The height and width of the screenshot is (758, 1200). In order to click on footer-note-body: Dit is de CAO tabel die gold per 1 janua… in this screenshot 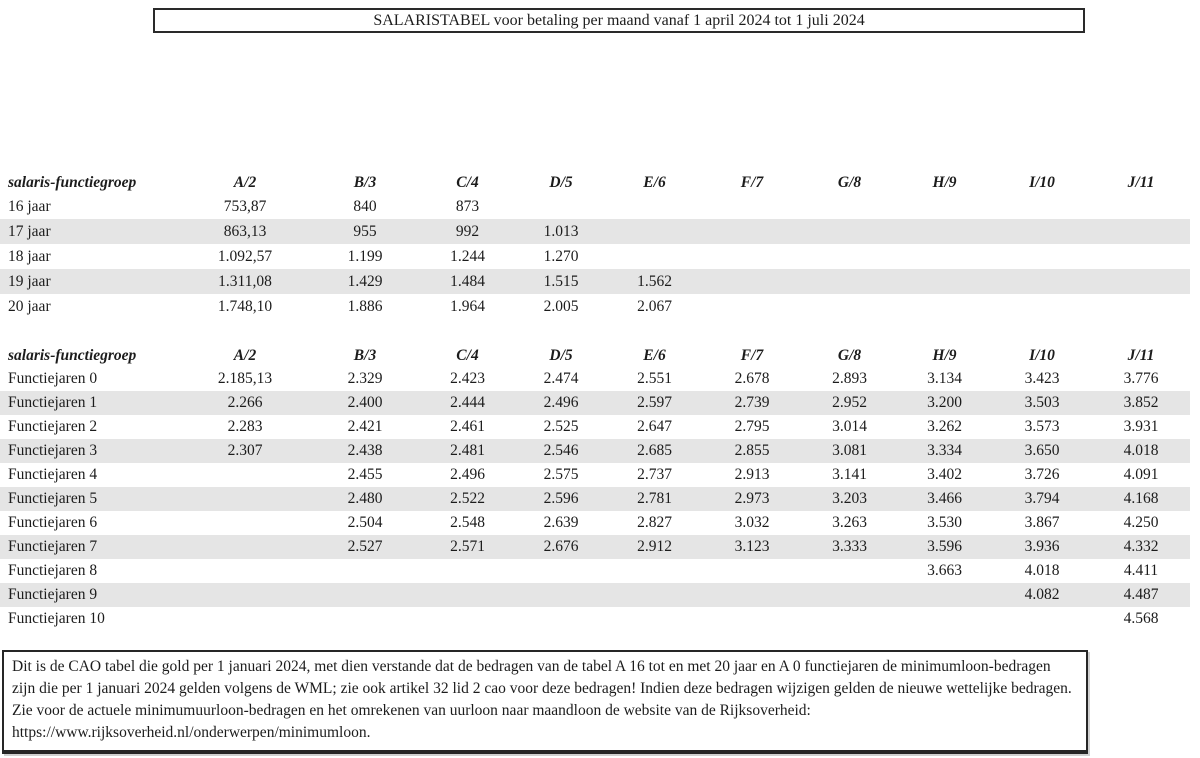, I will do `click(542, 688)`.